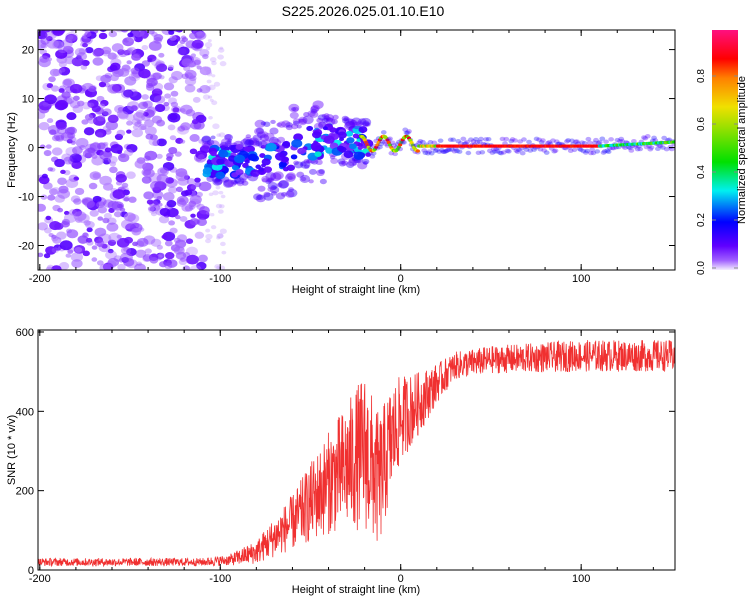 The image size is (750, 600). What do you see at coordinates (356, 290) in the screenshot?
I see `spectrogram-xlabel: Height of straight line (km)` at bounding box center [356, 290].